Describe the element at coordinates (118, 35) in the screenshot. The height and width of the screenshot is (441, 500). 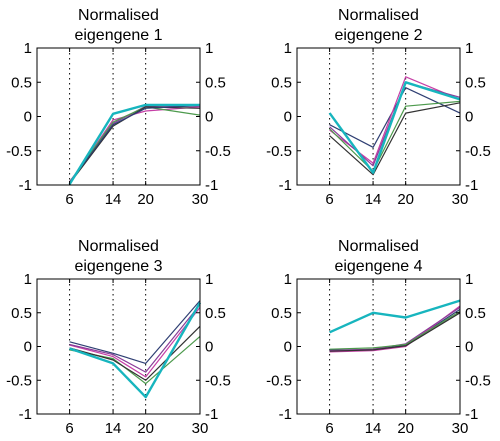
I see `panel-title-line-2: eigengene 1` at that location.